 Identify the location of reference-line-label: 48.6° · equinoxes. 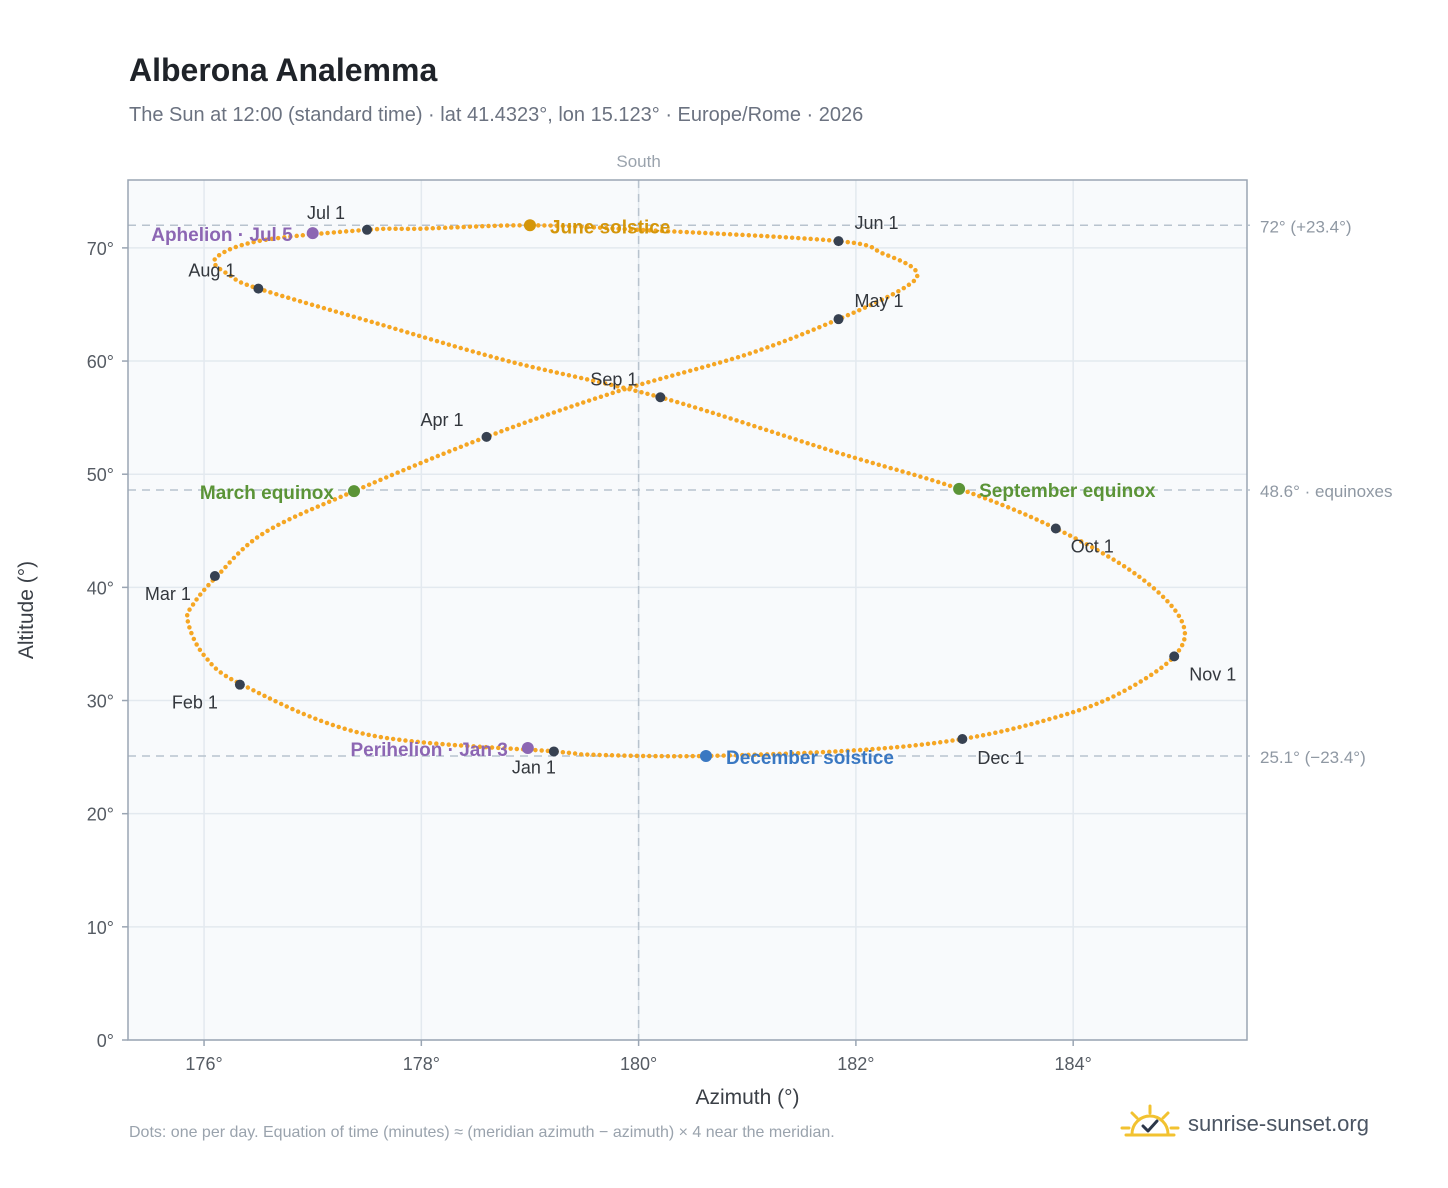
(1326, 491).